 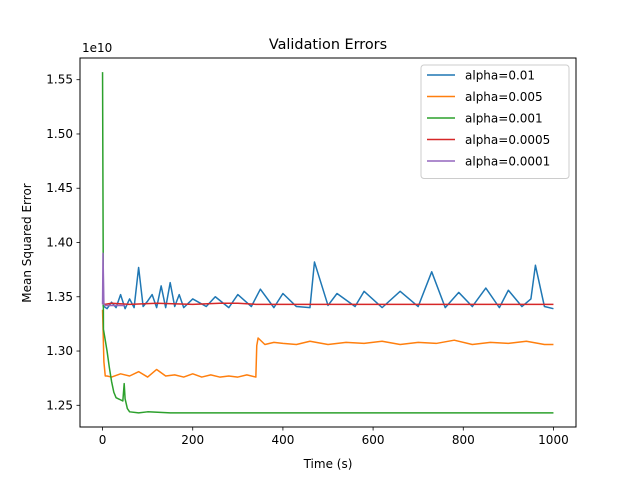 What do you see at coordinates (59, 188) in the screenshot?
I see `y-tick-label: 1.45` at bounding box center [59, 188].